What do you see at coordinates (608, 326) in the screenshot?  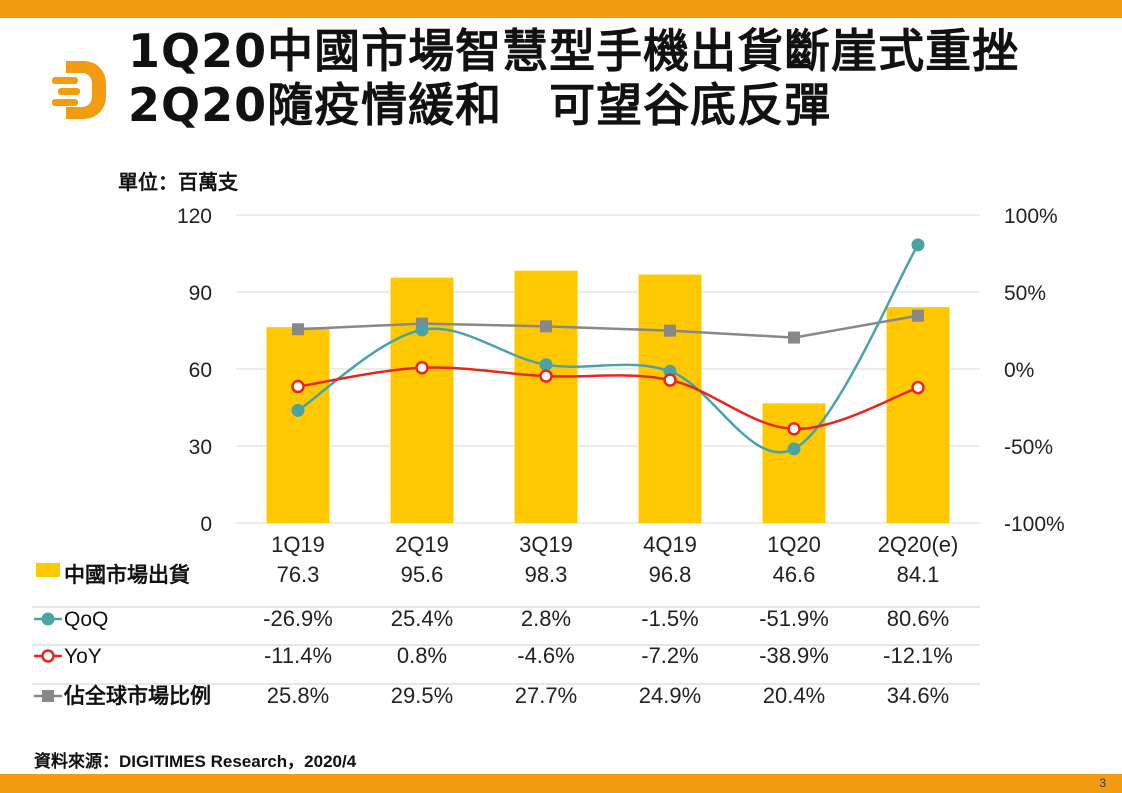 I see `global-share-line` at bounding box center [608, 326].